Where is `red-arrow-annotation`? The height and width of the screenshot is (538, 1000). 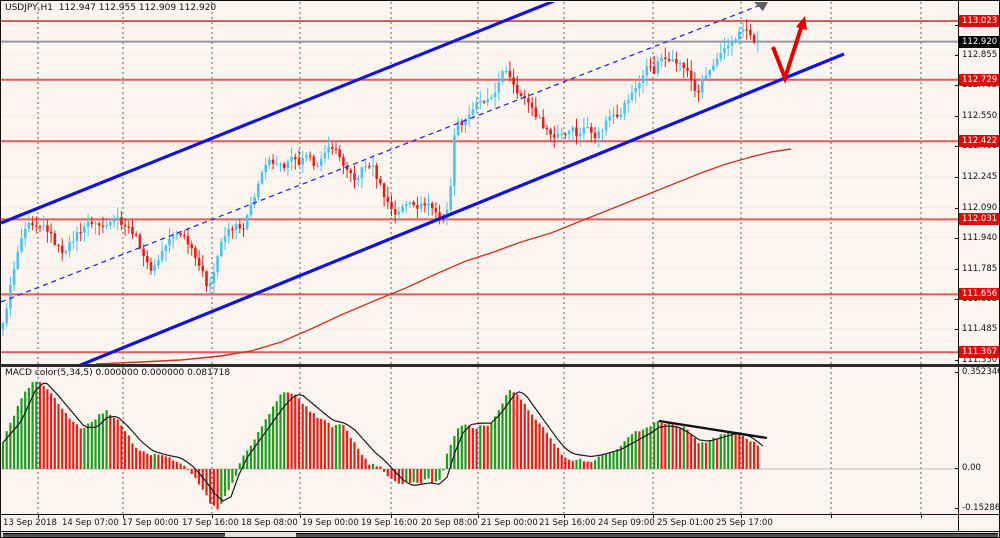 red-arrow-annotation is located at coordinates (787, 54).